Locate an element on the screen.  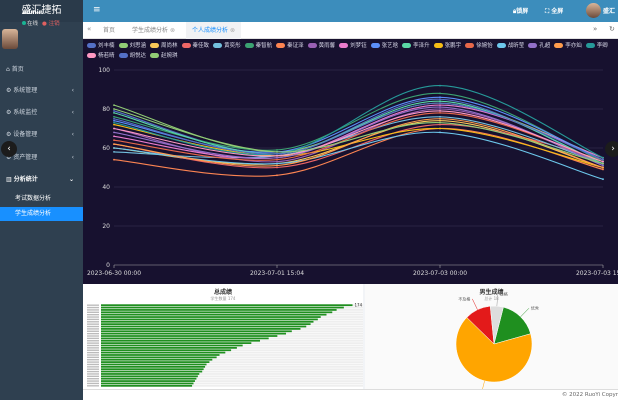
legend-item: 杨若晴 is located at coordinates (101, 56).